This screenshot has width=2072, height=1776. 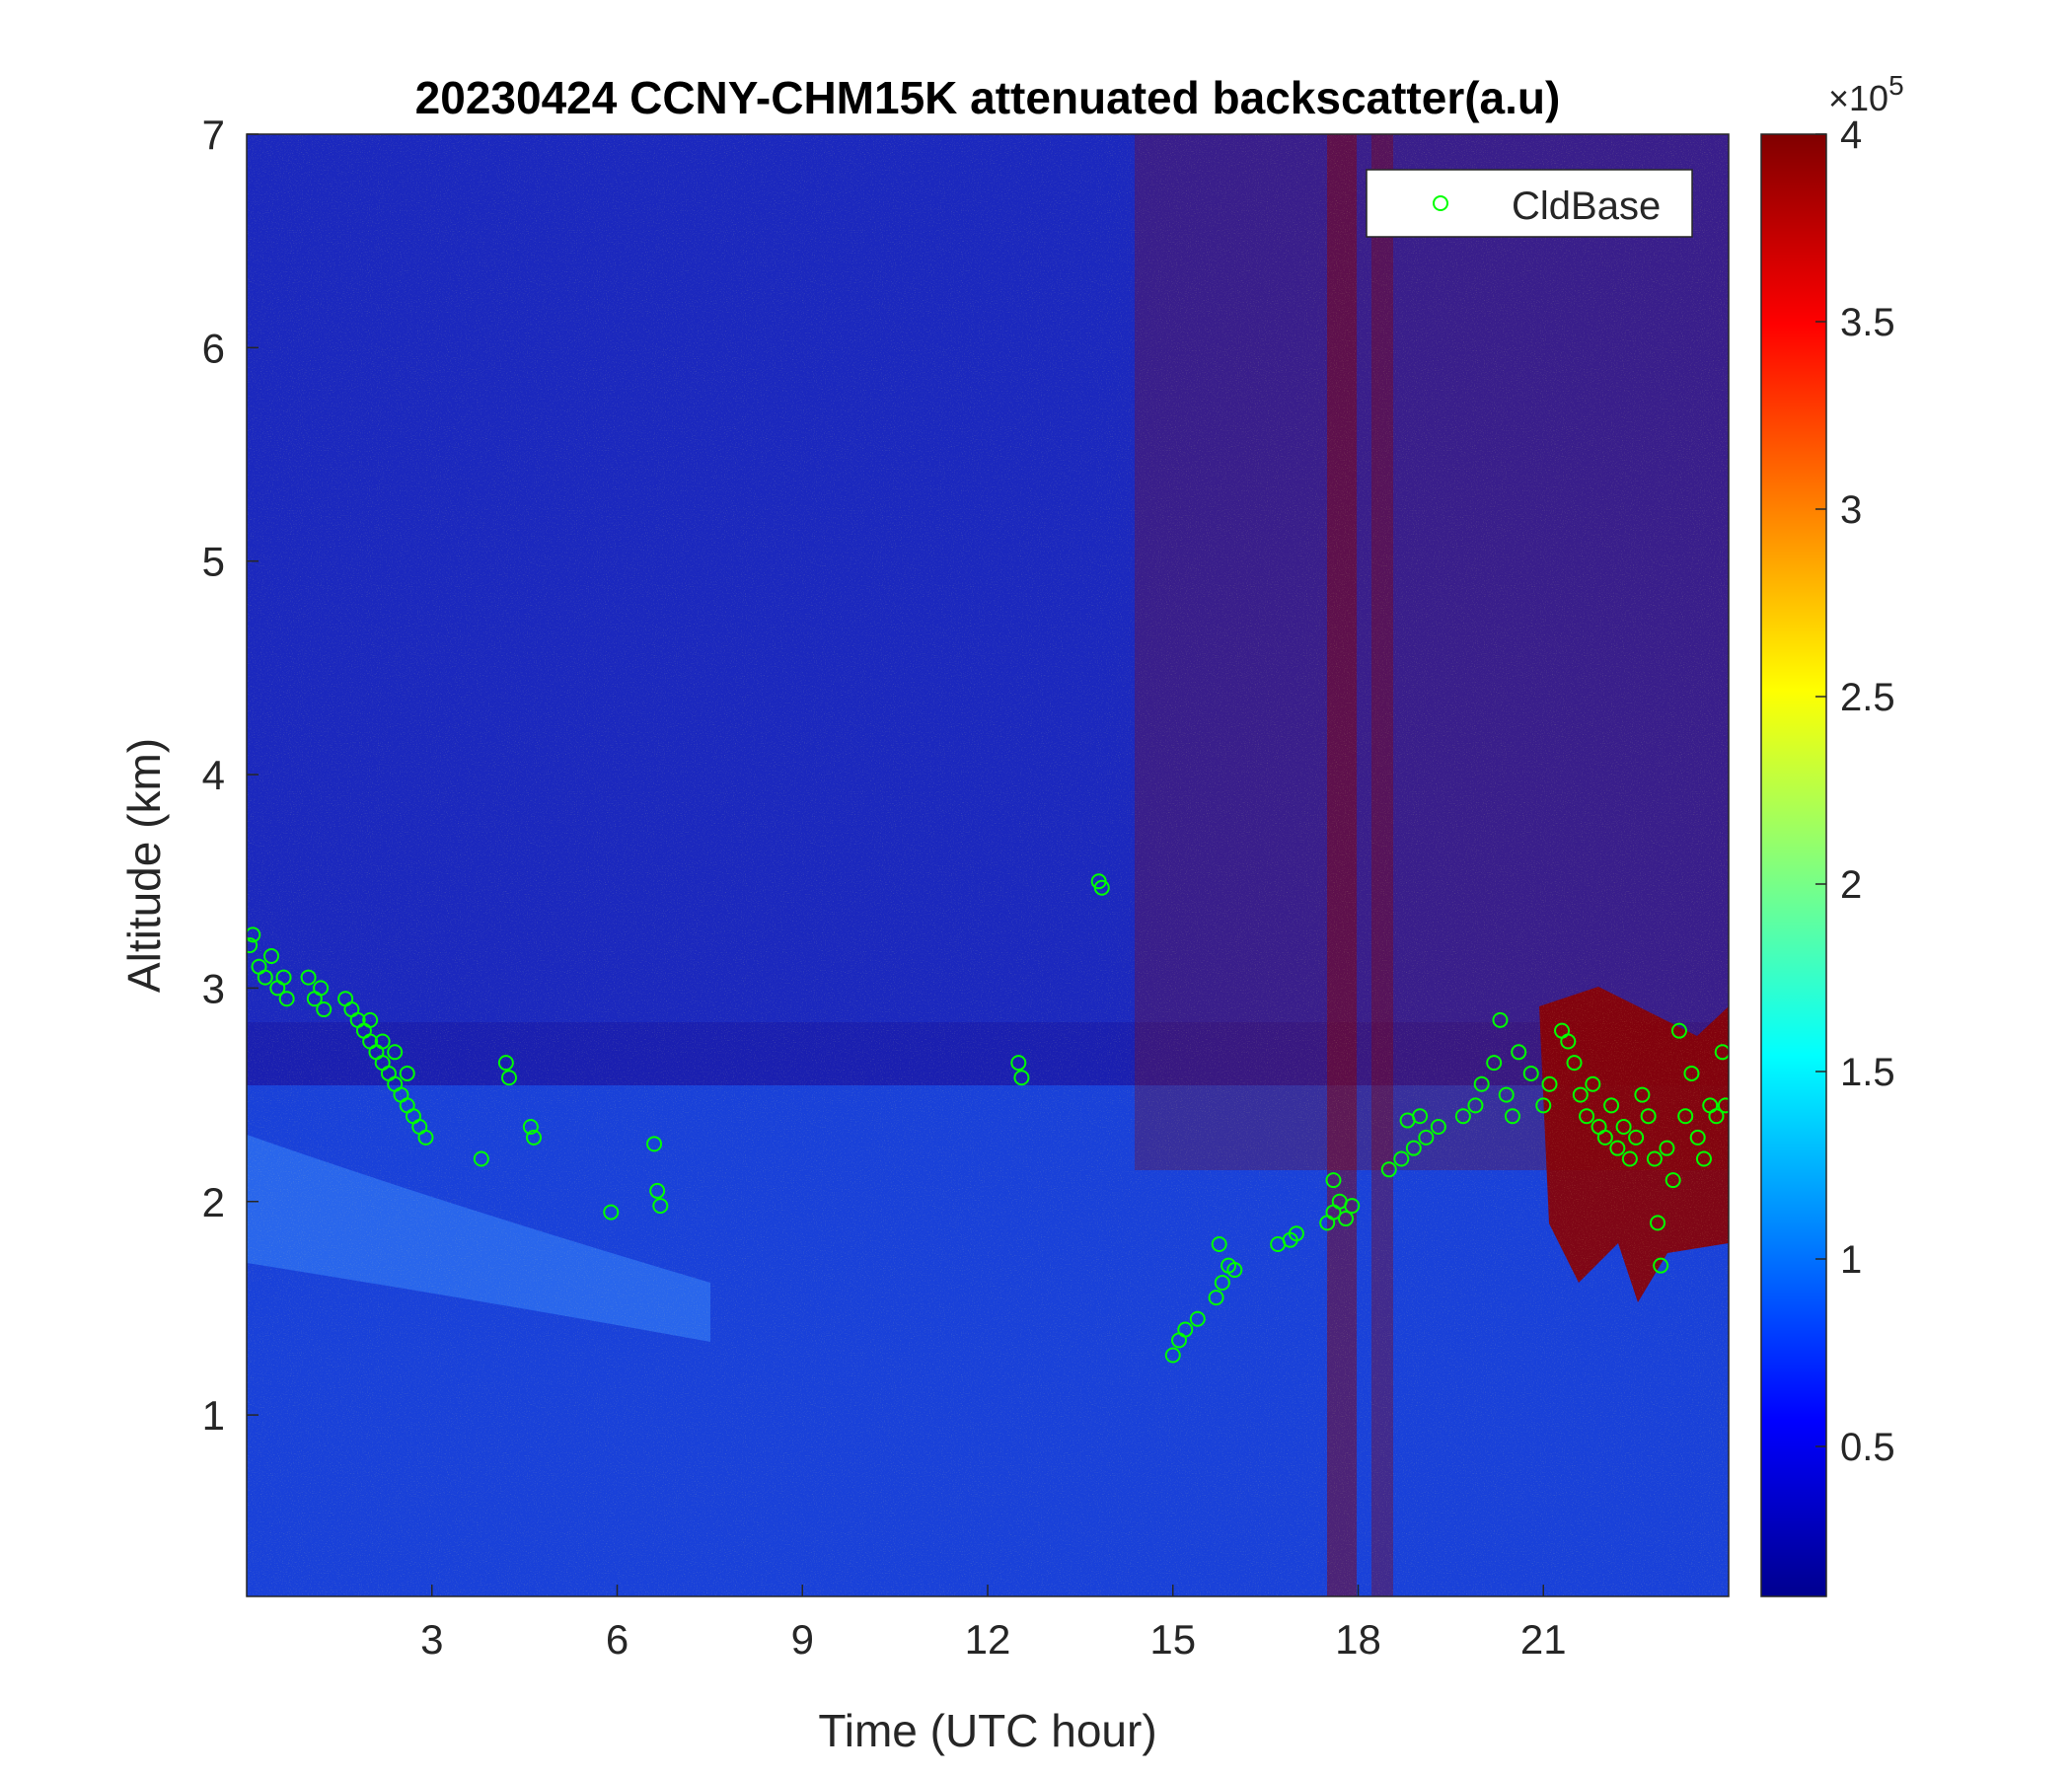 What do you see at coordinates (1587, 206) in the screenshot?
I see `legend-label-cldbase: CldBase` at bounding box center [1587, 206].